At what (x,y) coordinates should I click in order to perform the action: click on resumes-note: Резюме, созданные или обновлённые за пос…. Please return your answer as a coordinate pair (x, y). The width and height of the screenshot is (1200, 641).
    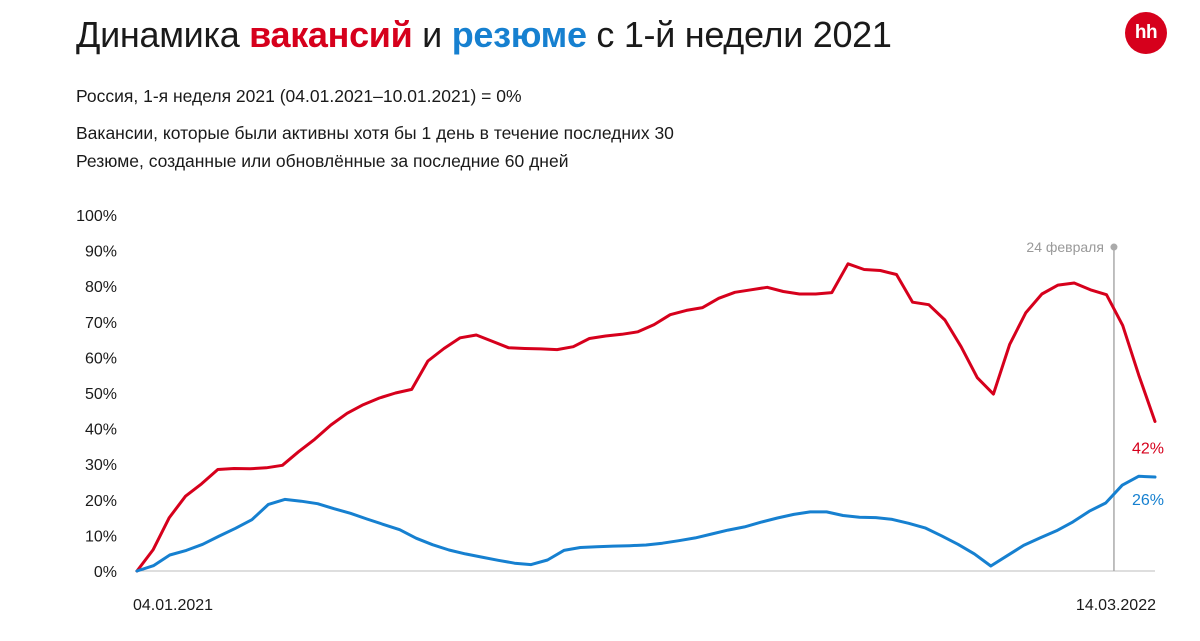
    Looking at the image, I should click on (322, 161).